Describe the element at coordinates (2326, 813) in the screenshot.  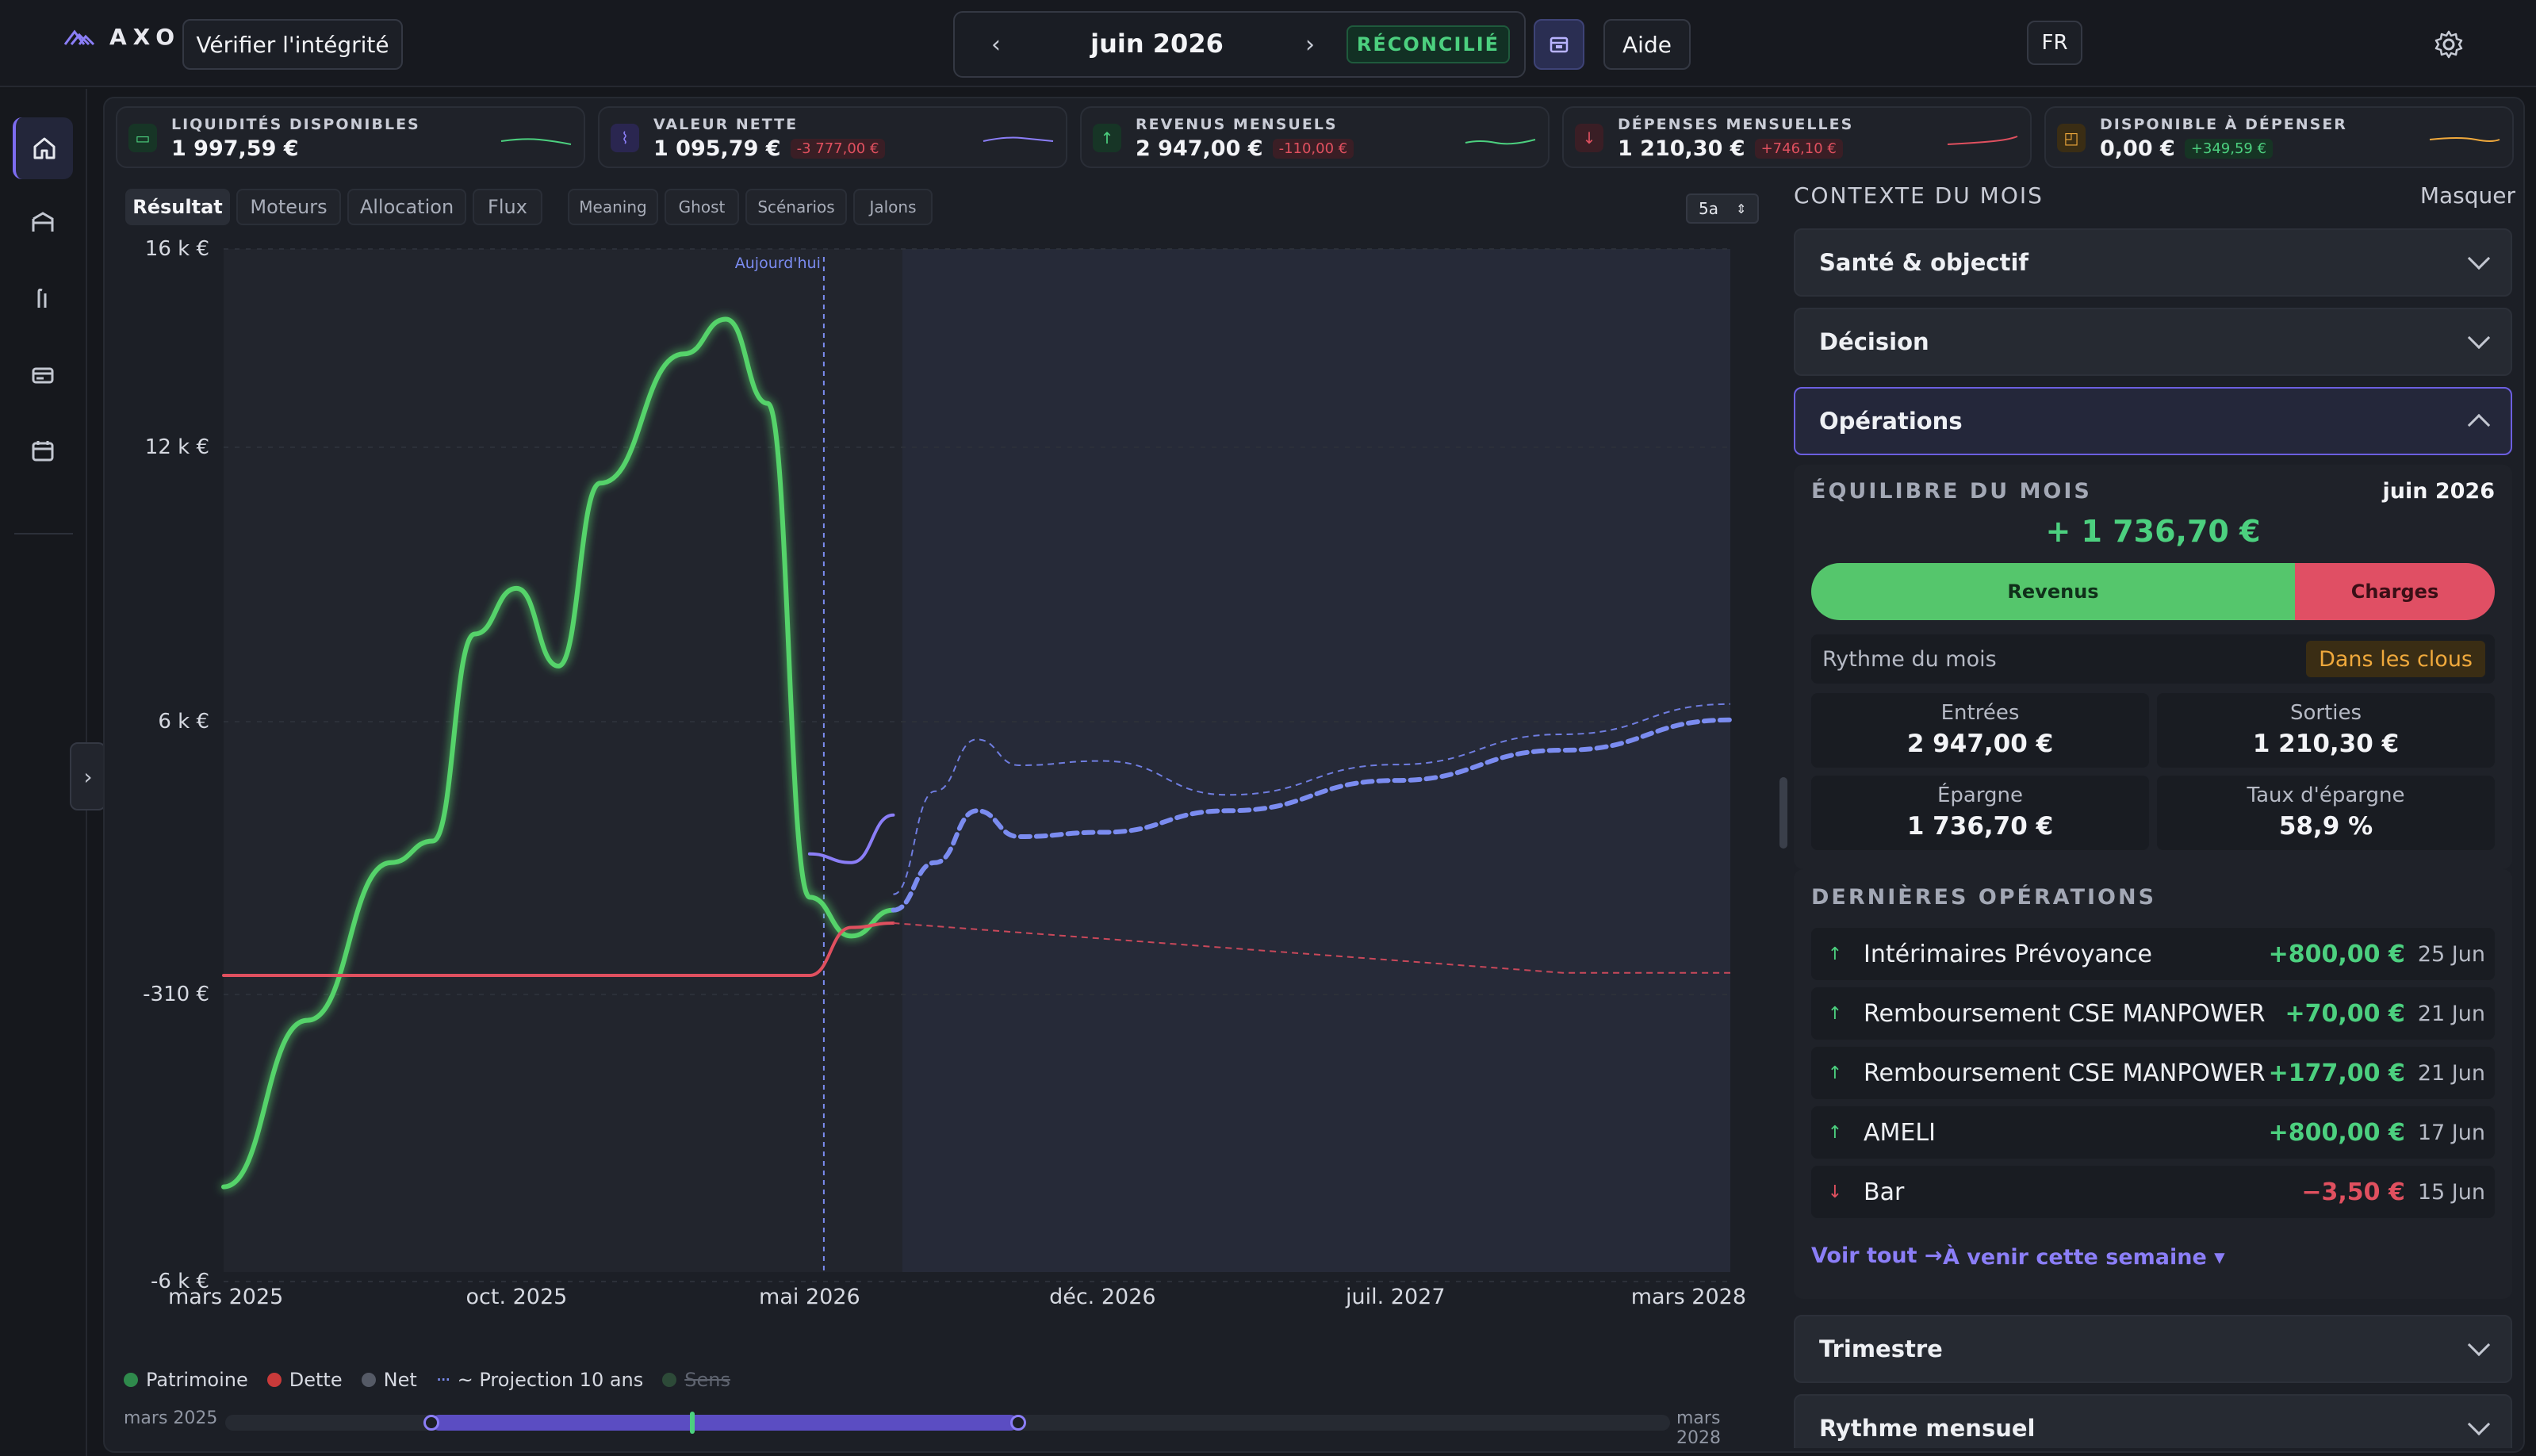
I see `stat-taux-epargne: Taux d'épargne 58,9 %` at that location.